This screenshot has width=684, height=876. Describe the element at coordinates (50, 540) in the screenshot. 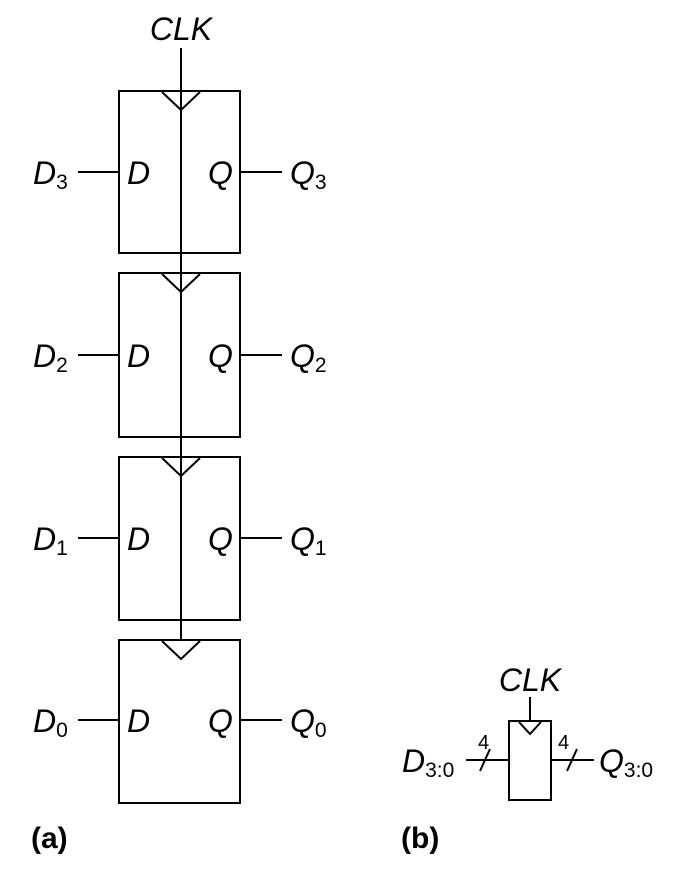

I see `d1-label: D1` at that location.